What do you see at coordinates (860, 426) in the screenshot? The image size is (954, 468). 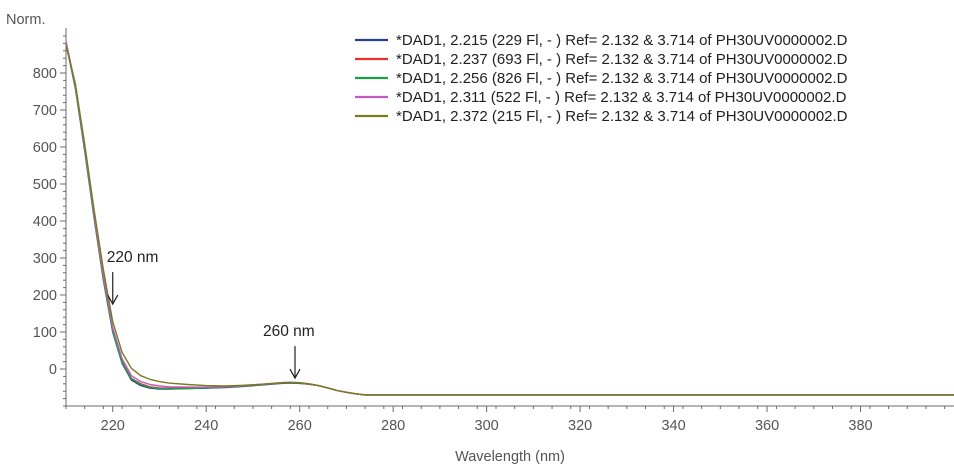 I see `x-tick-label: 380` at bounding box center [860, 426].